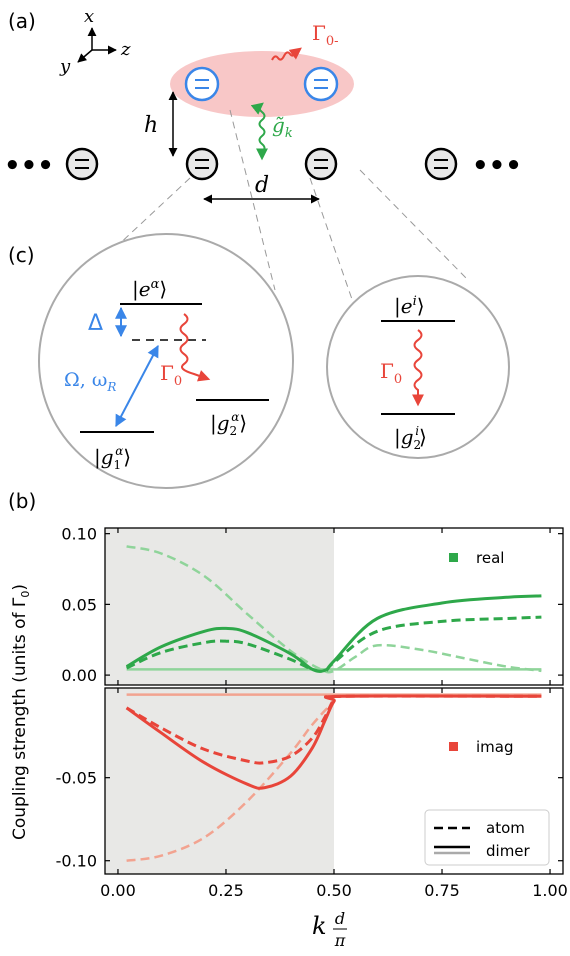 This screenshot has width=570, height=956. What do you see at coordinates (334, 890) in the screenshot?
I see `x-tick-label: 0.50` at bounding box center [334, 890].